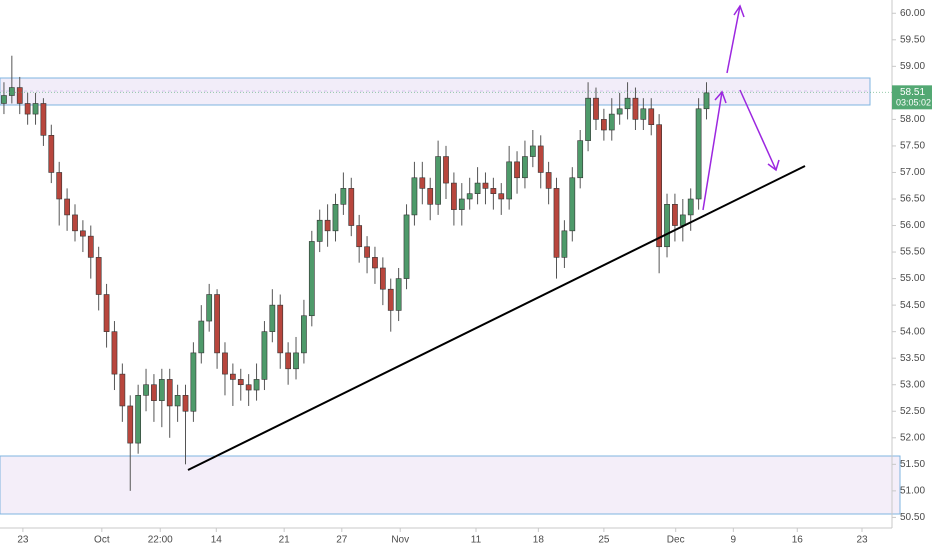 This screenshot has width=932, height=550. I want to click on y-tick-label: 52.50, so click(912, 411).